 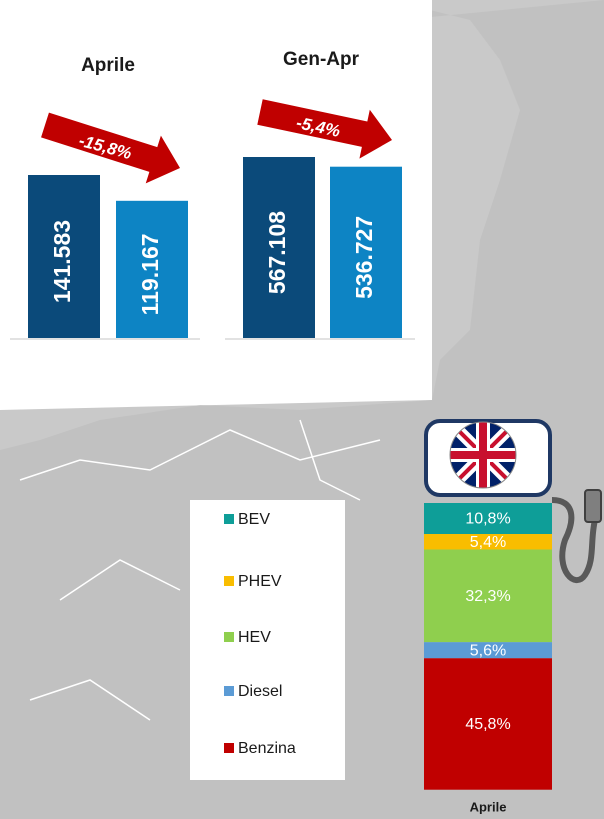 What do you see at coordinates (277, 252) in the screenshot?
I see `value-label: 567.108` at bounding box center [277, 252].